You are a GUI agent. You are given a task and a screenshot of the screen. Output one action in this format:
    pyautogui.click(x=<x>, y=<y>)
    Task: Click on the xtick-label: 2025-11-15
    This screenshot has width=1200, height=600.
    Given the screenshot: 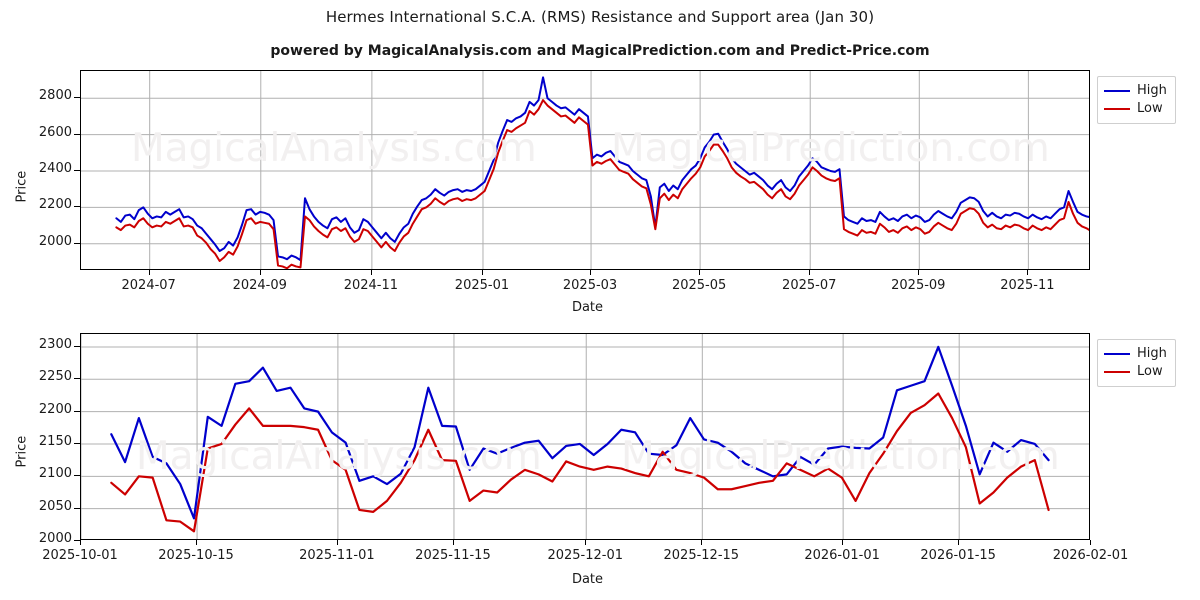 What is the action you would take?
    pyautogui.click(x=453, y=555)
    